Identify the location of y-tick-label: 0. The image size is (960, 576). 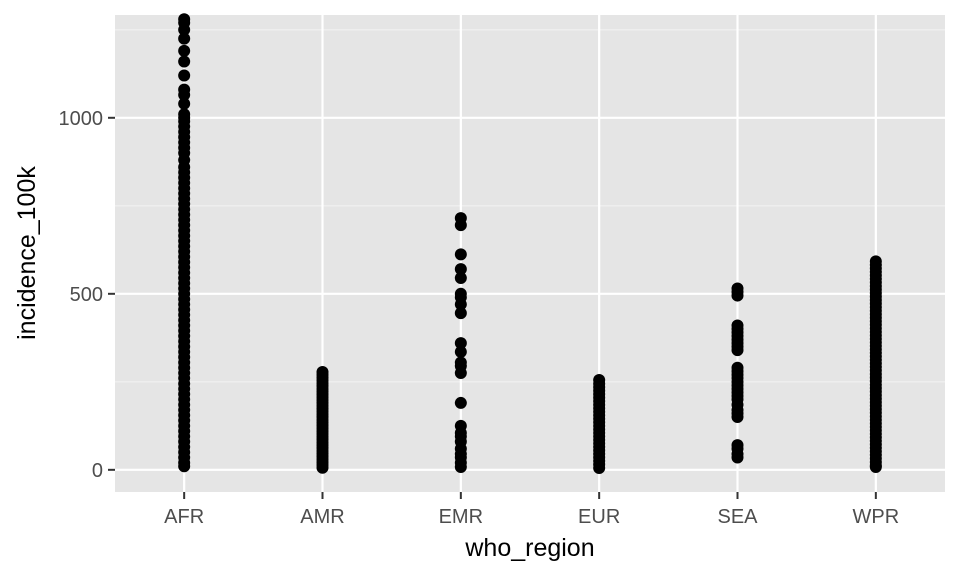
(97, 471).